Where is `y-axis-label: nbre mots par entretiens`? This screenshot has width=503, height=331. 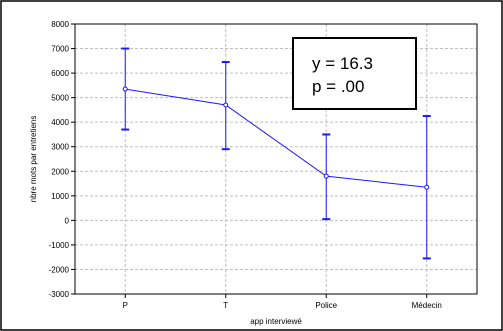
y-axis-label: nbre mots par entretiens is located at coordinates (33, 159).